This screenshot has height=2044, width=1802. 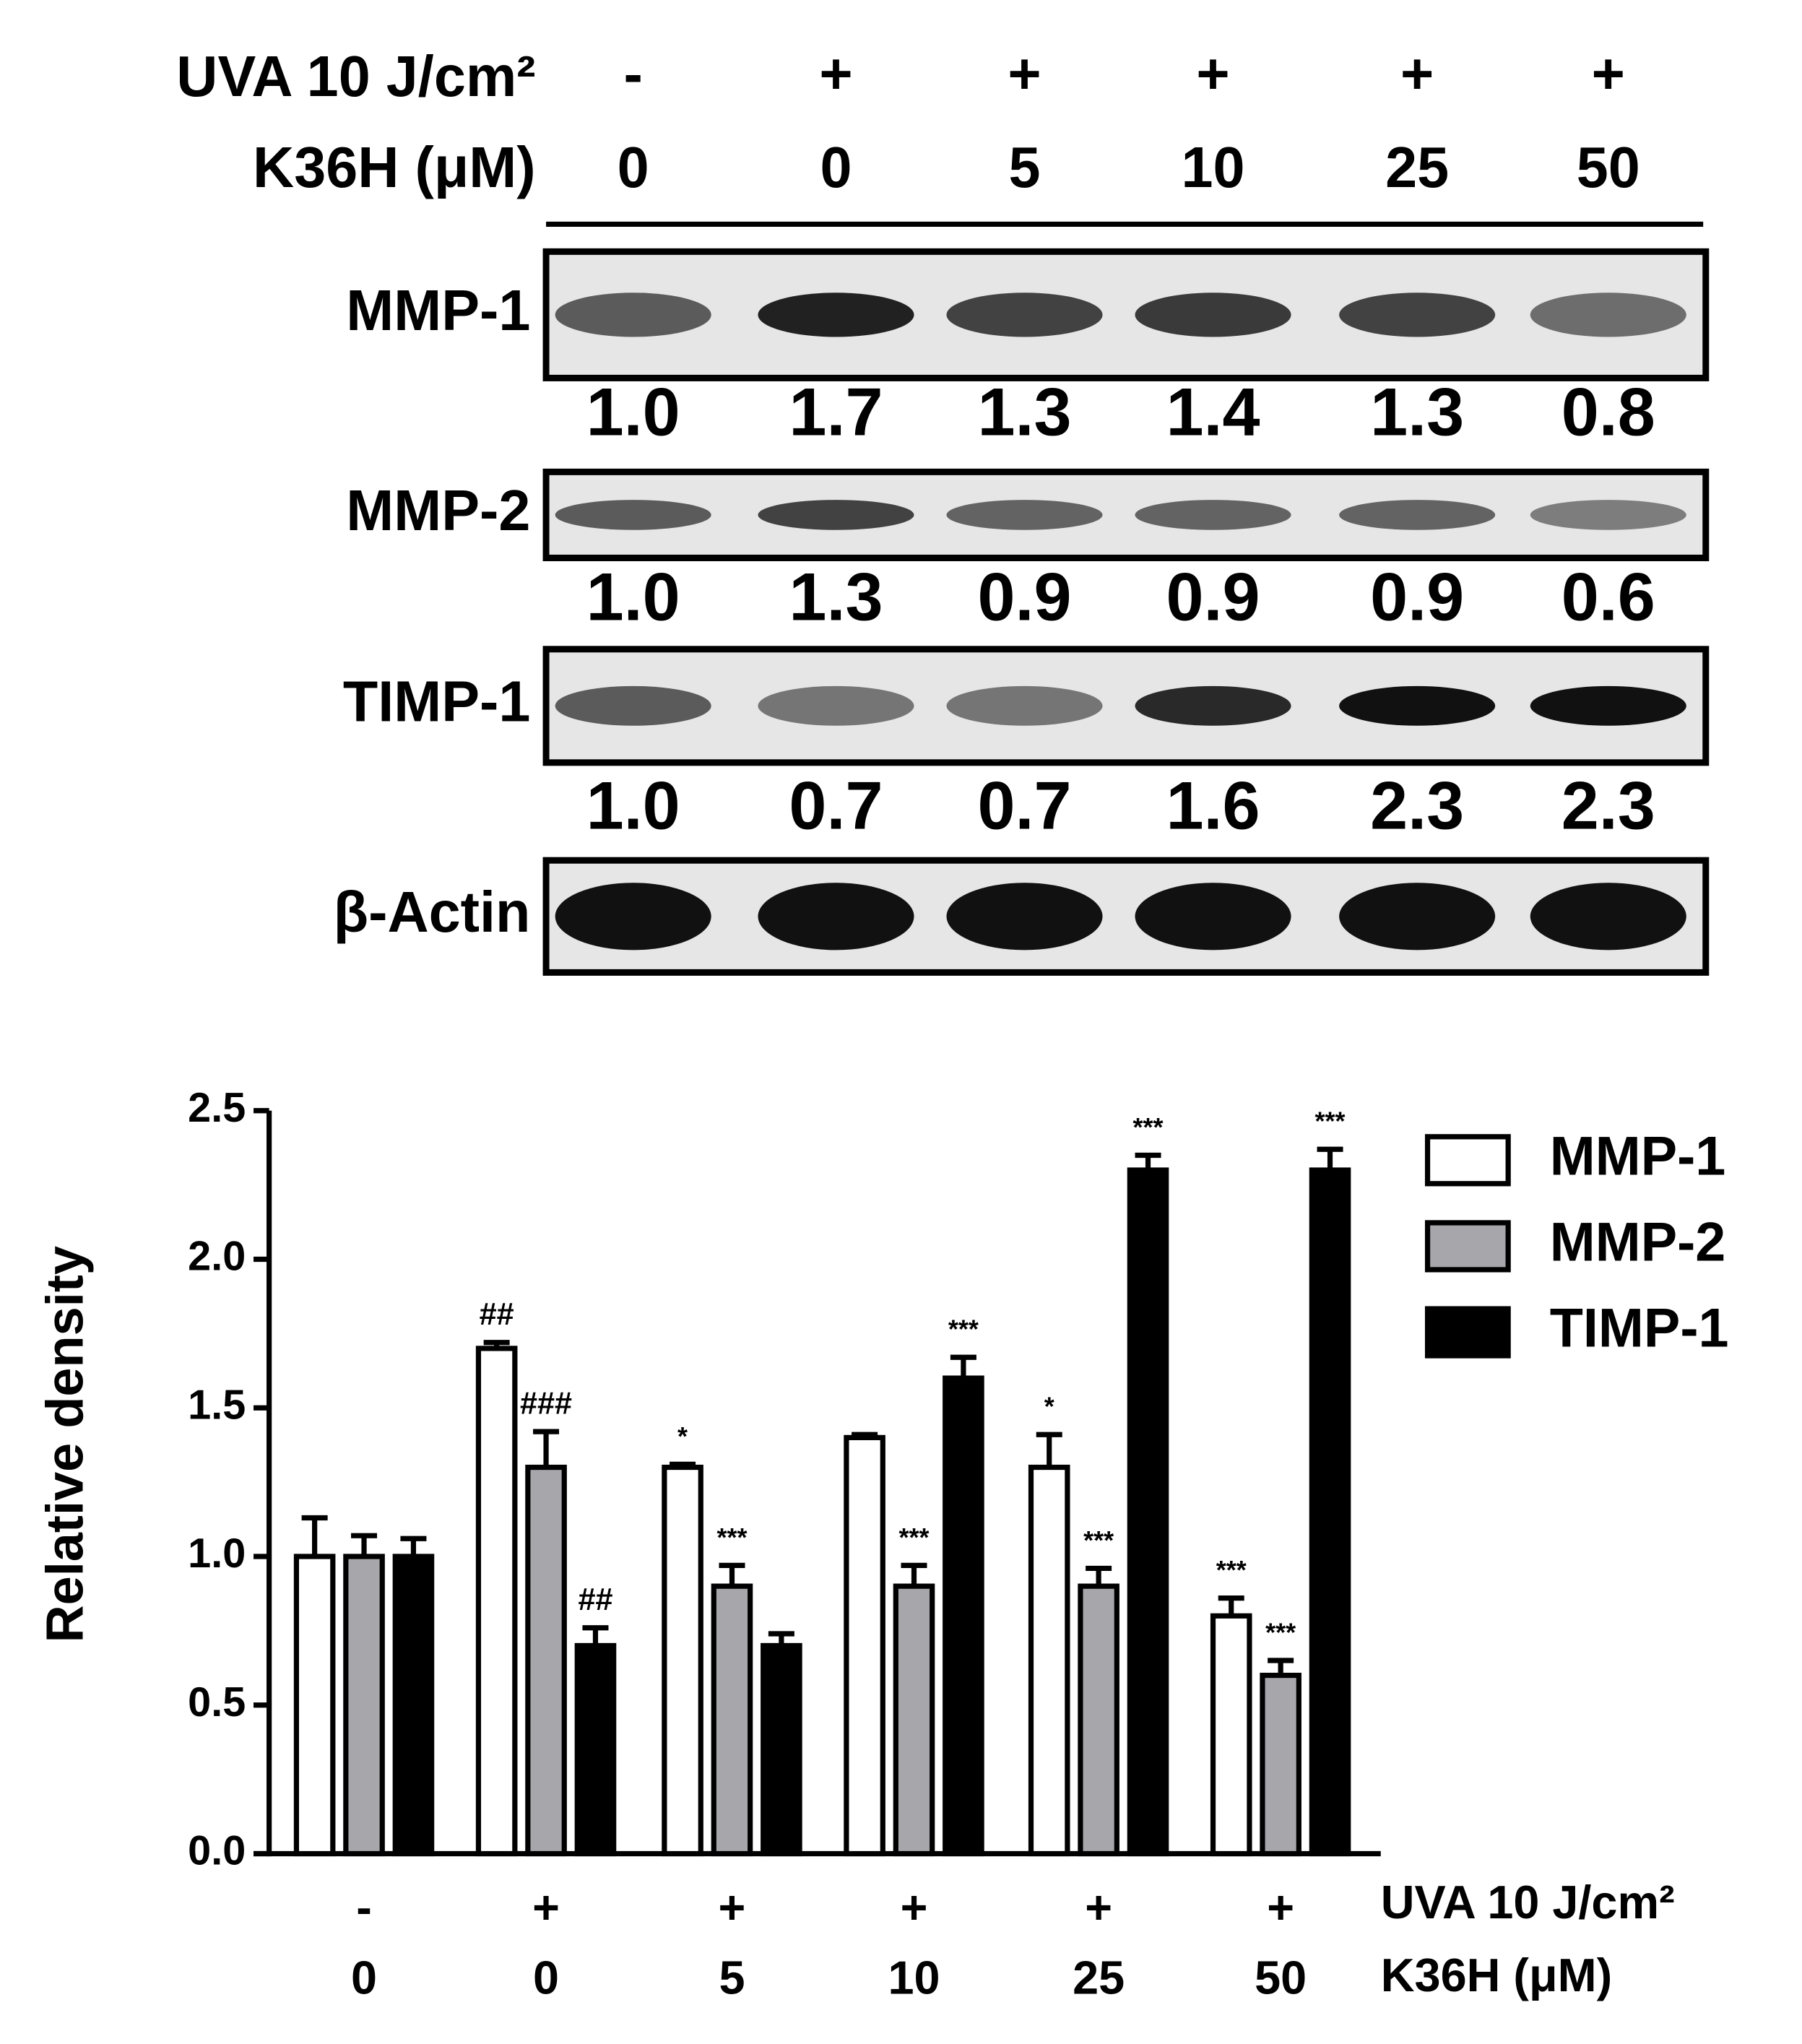 I want to click on x-tick-label: 50, so click(x=1281, y=1977).